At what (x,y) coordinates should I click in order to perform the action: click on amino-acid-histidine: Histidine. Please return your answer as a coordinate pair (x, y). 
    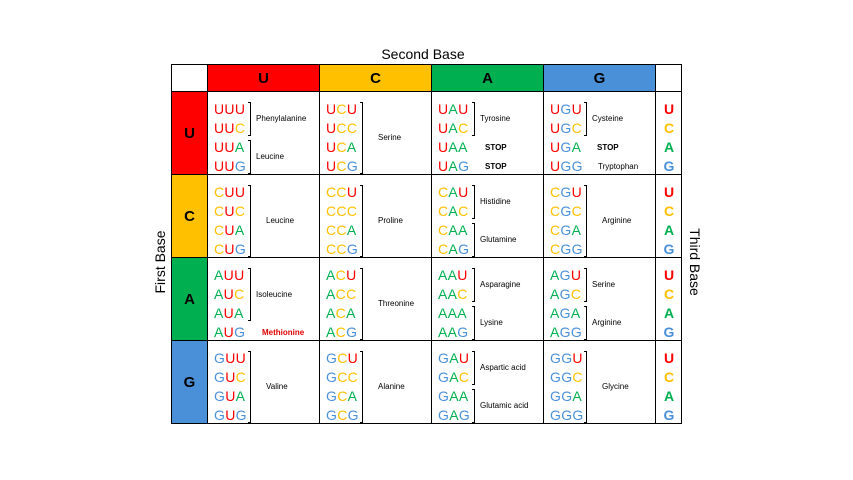
    Looking at the image, I should click on (495, 201).